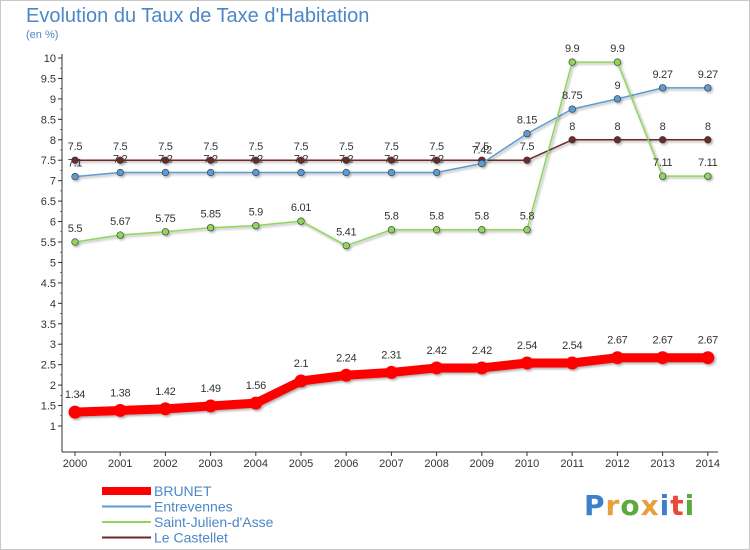  What do you see at coordinates (183, 491) in the screenshot?
I see `legend-label: BRUNET` at bounding box center [183, 491].